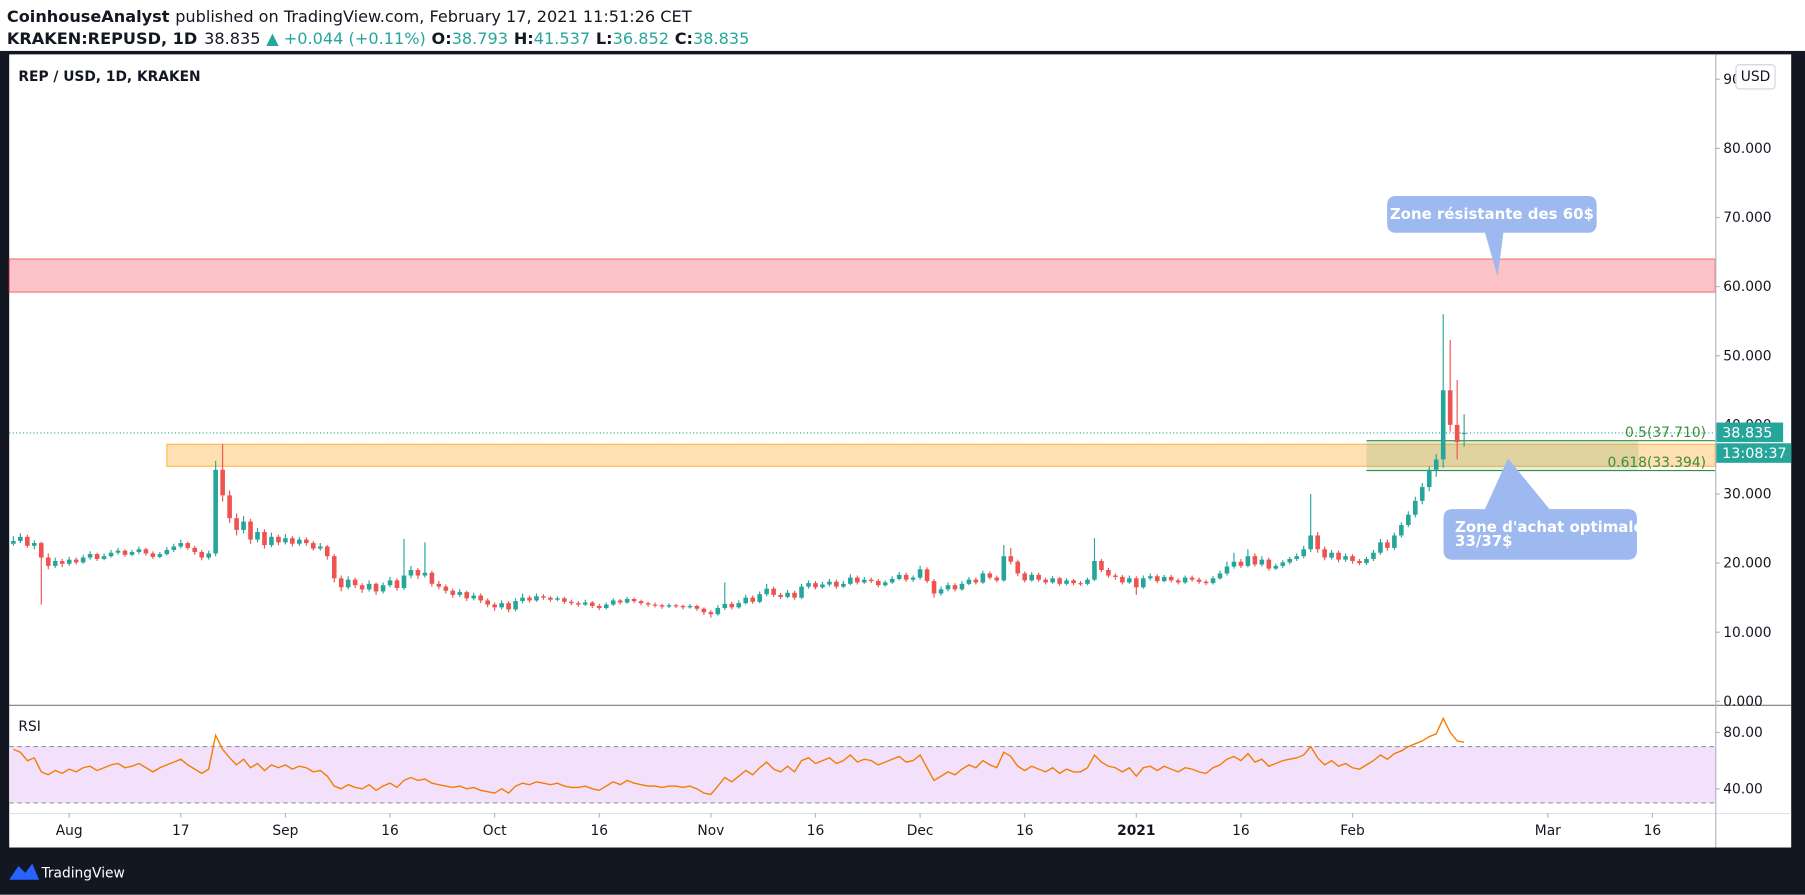 This screenshot has height=895, width=1805. I want to click on y-tick-label: 80.000, so click(1747, 149).